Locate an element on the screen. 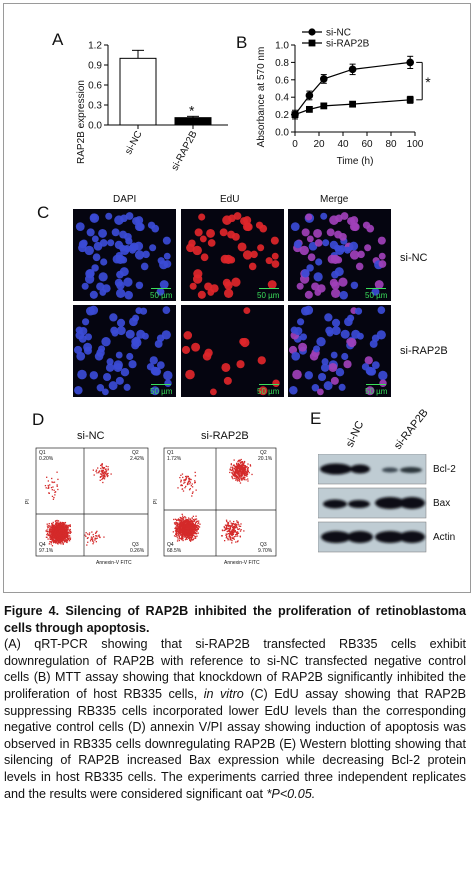 The height and width of the screenshot is (874, 472). quadrant-q4: Q4 is located at coordinates (42, 545).